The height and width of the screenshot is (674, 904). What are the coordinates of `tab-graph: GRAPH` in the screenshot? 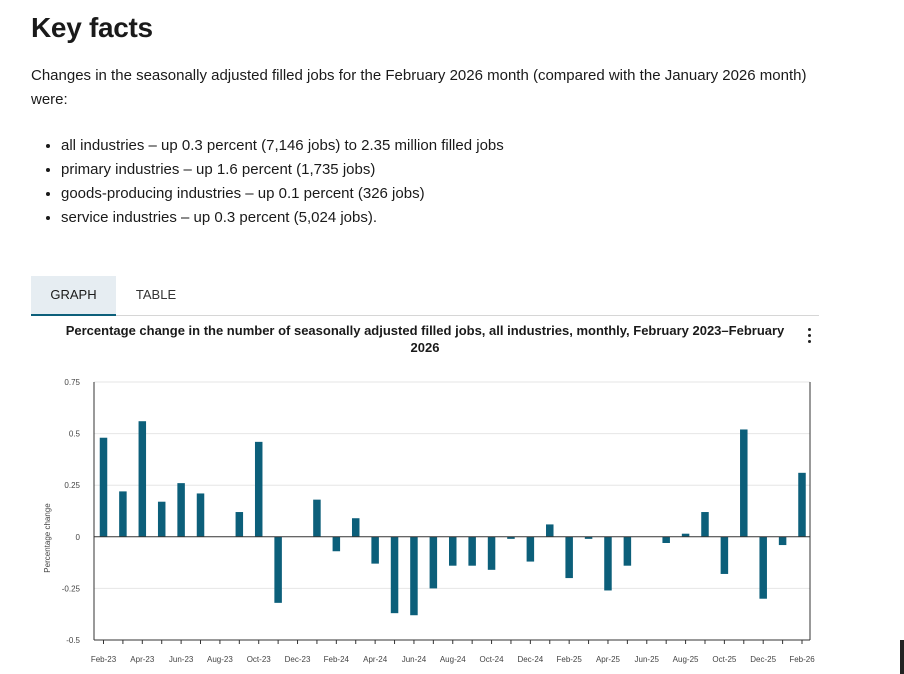 It's located at (73, 296).